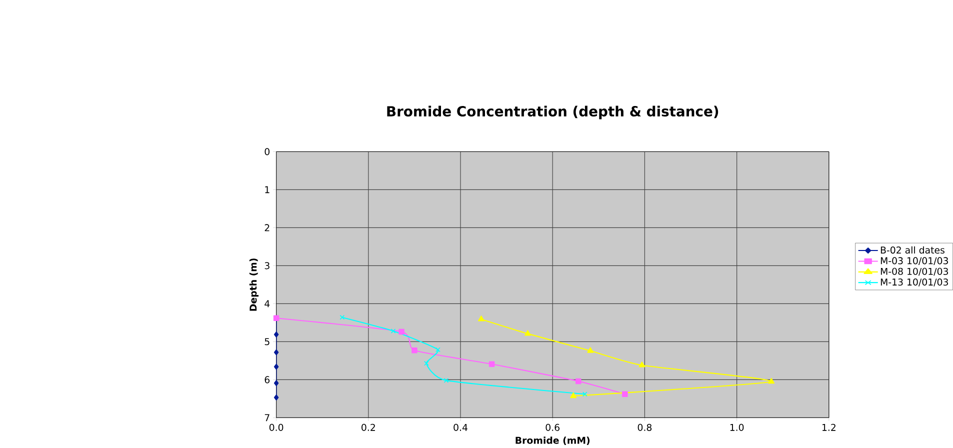 Image resolution: width=953 pixels, height=448 pixels. Describe the element at coordinates (267, 190) in the screenshot. I see `y-tick-label: 1` at that location.